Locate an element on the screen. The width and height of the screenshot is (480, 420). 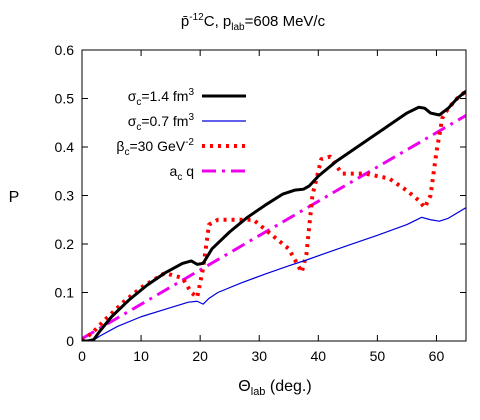
x-tick-label: 40 is located at coordinates (319, 356).